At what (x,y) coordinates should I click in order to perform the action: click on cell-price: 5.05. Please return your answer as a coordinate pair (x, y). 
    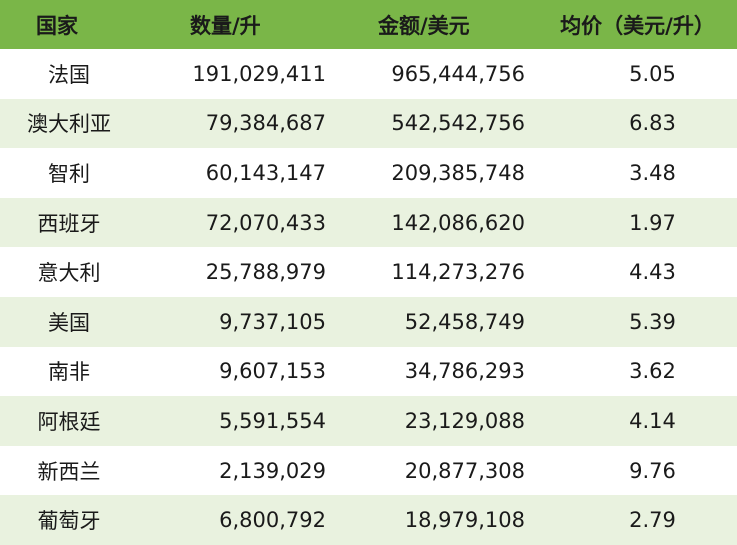
    Looking at the image, I should click on (652, 73).